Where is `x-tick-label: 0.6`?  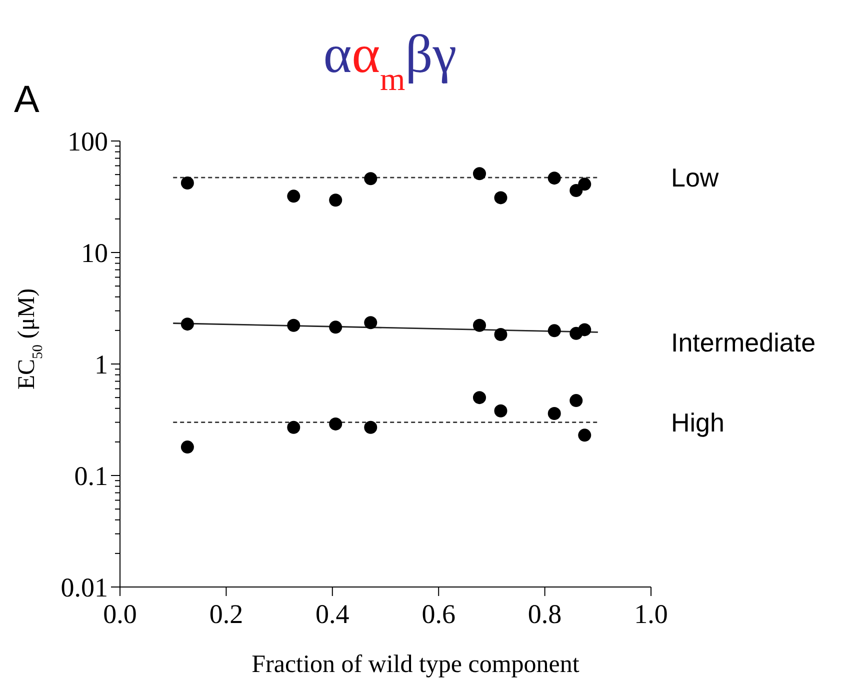 x-tick-label: 0.6 is located at coordinates (439, 614).